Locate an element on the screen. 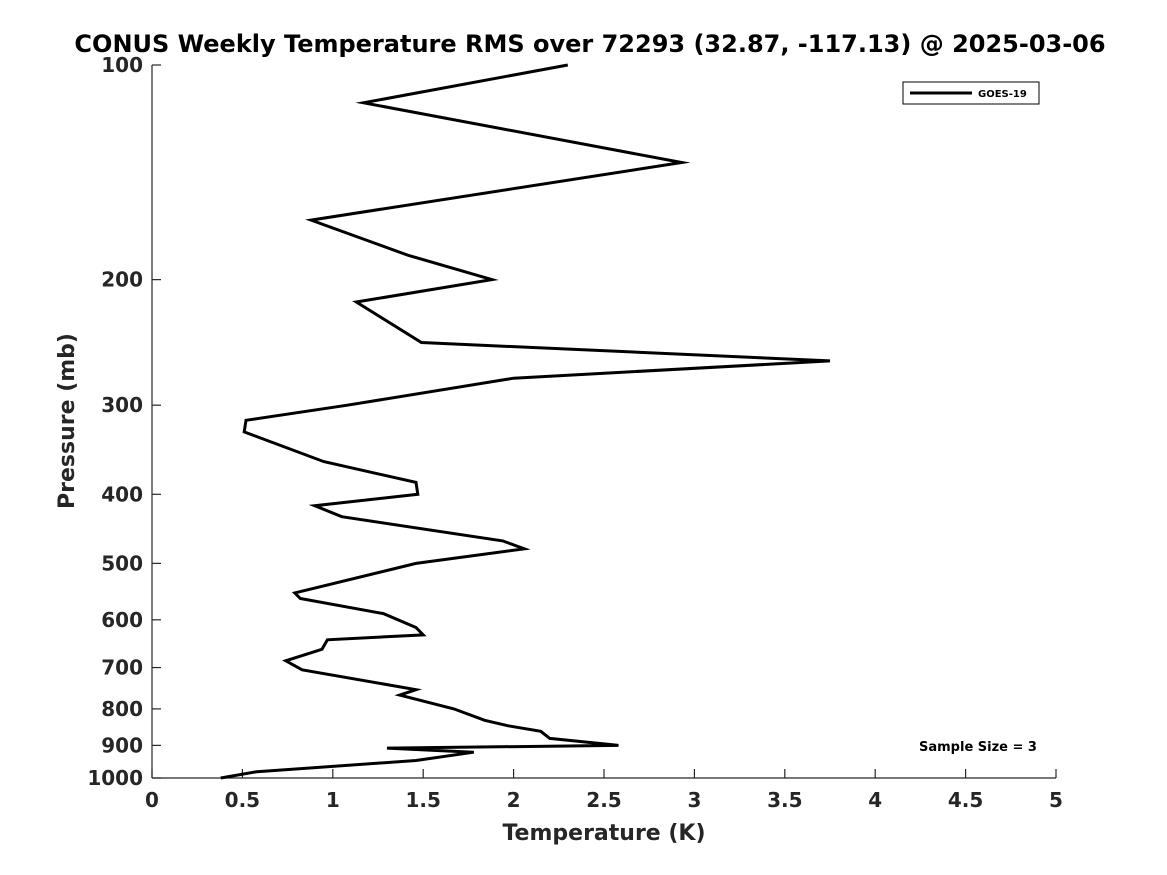  legend-label-goes-19: GOES-19 is located at coordinates (1002, 94).